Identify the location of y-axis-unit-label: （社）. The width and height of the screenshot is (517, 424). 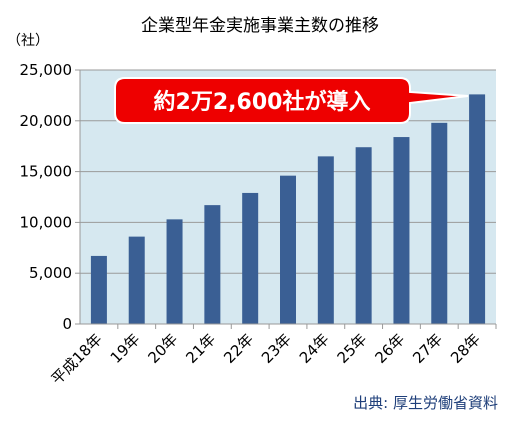
(28, 41).